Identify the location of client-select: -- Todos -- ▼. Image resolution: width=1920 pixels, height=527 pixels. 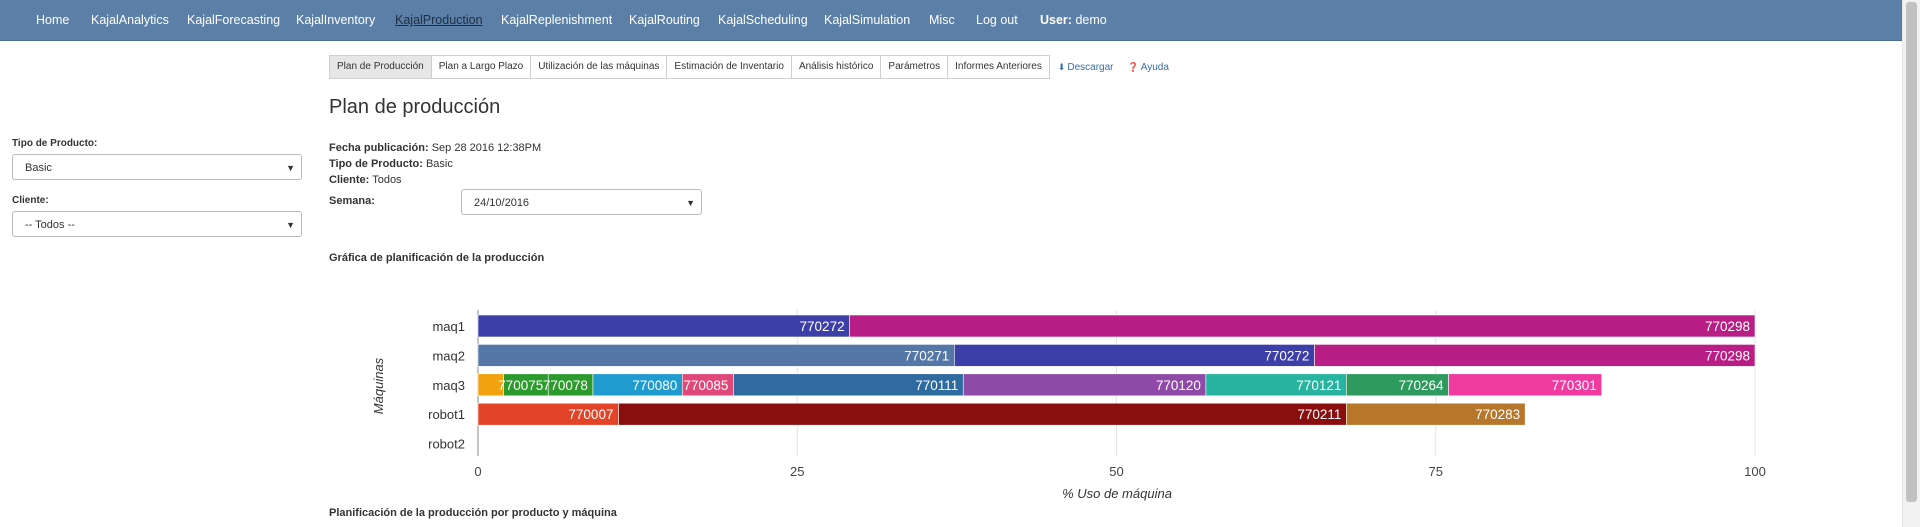
(157, 224).